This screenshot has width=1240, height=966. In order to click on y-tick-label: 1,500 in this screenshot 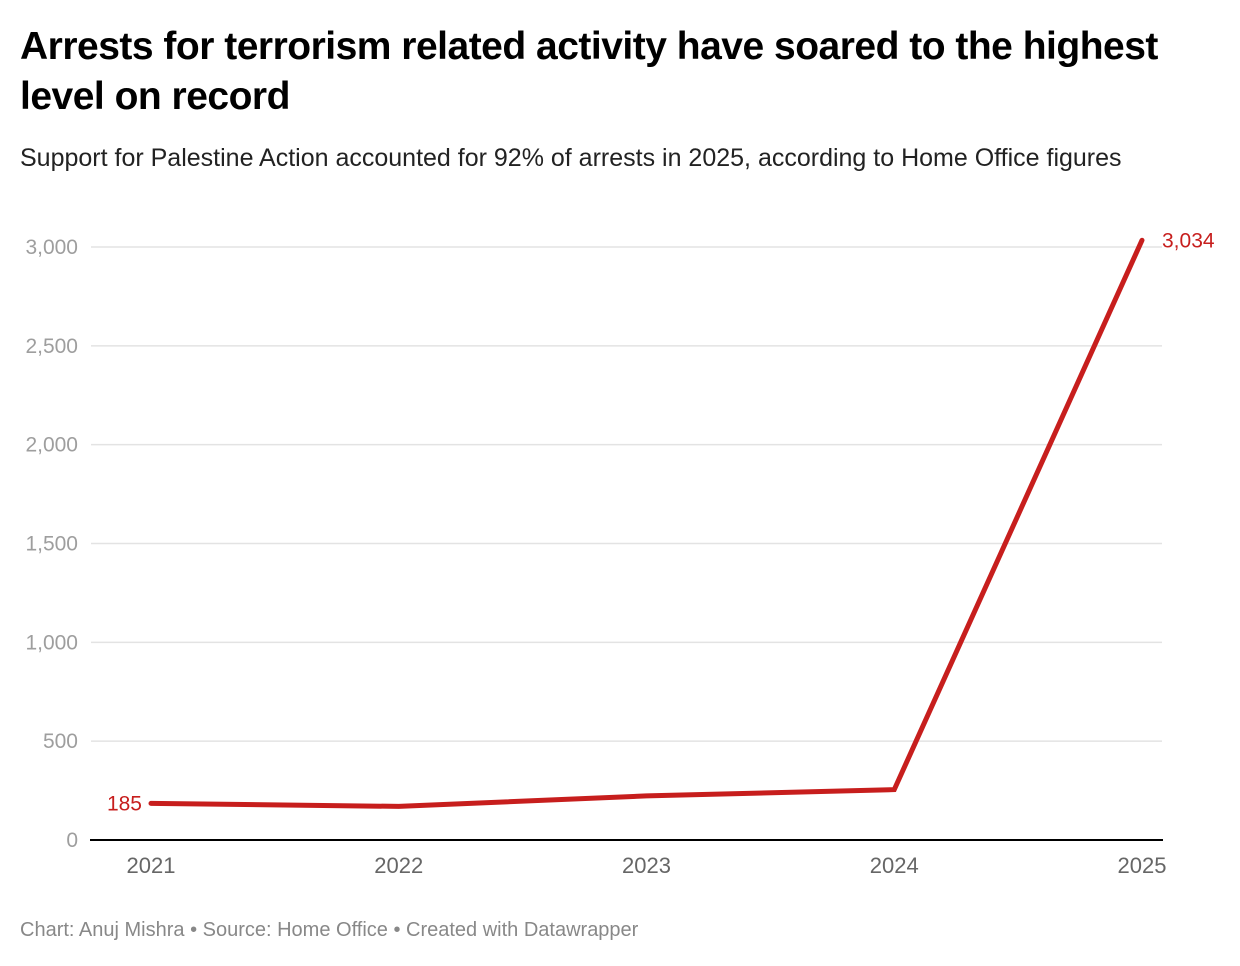, I will do `click(51, 544)`.